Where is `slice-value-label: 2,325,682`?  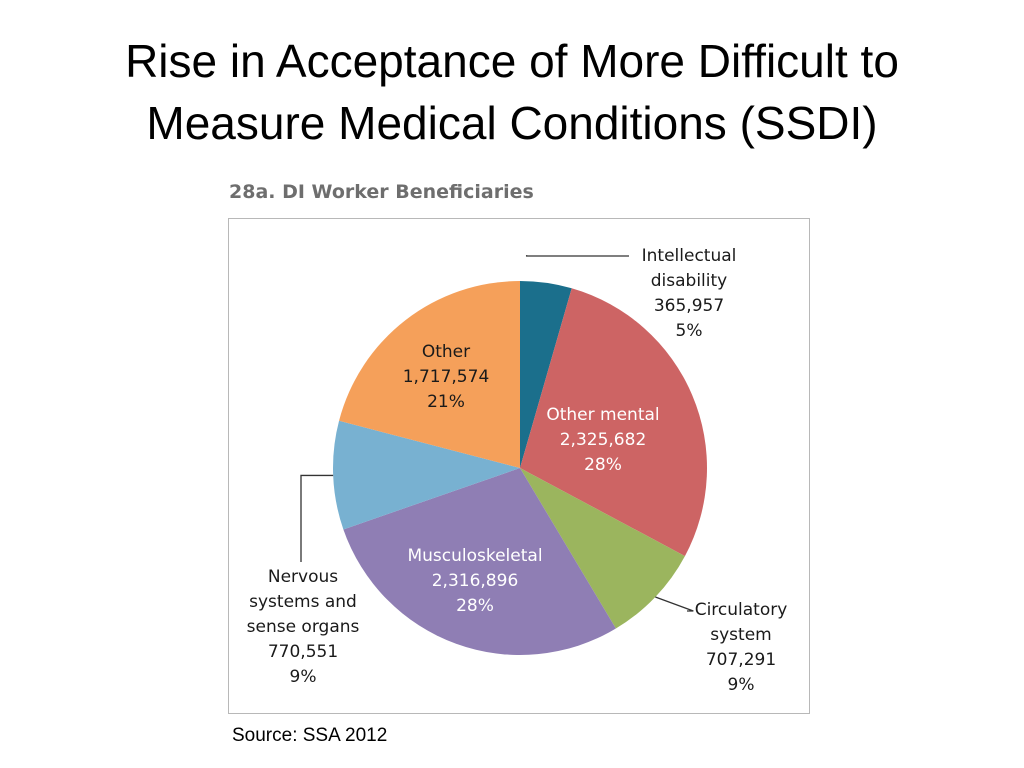 slice-value-label: 2,325,682 is located at coordinates (603, 440).